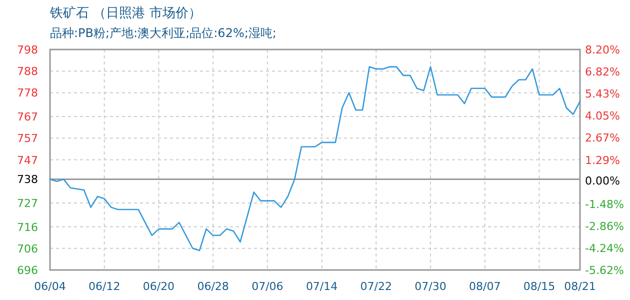 The width and height of the screenshot is (630, 300). Describe the element at coordinates (50, 286) in the screenshot. I see `x-tick-label: 06/04` at that location.